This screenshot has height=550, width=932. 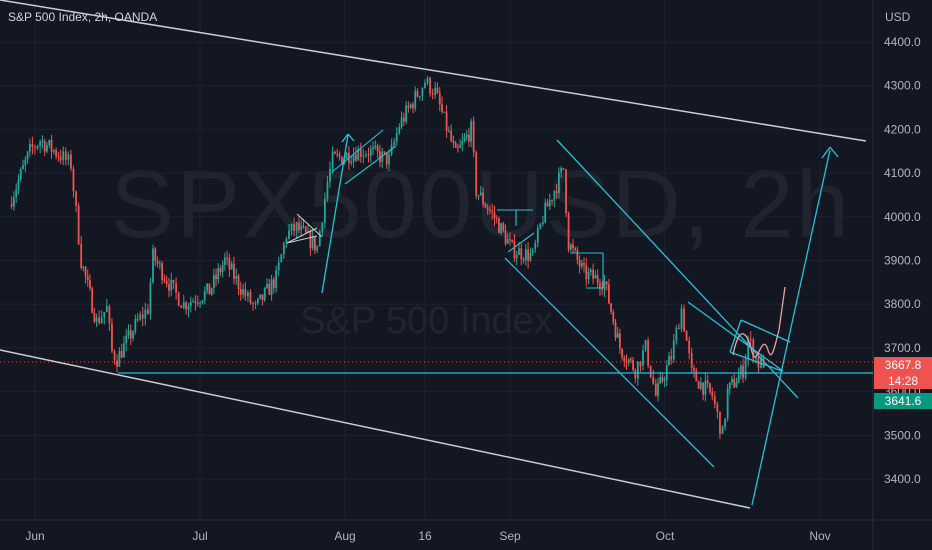 What do you see at coordinates (902, 479) in the screenshot?
I see `y-tick-label: 3400.0` at bounding box center [902, 479].